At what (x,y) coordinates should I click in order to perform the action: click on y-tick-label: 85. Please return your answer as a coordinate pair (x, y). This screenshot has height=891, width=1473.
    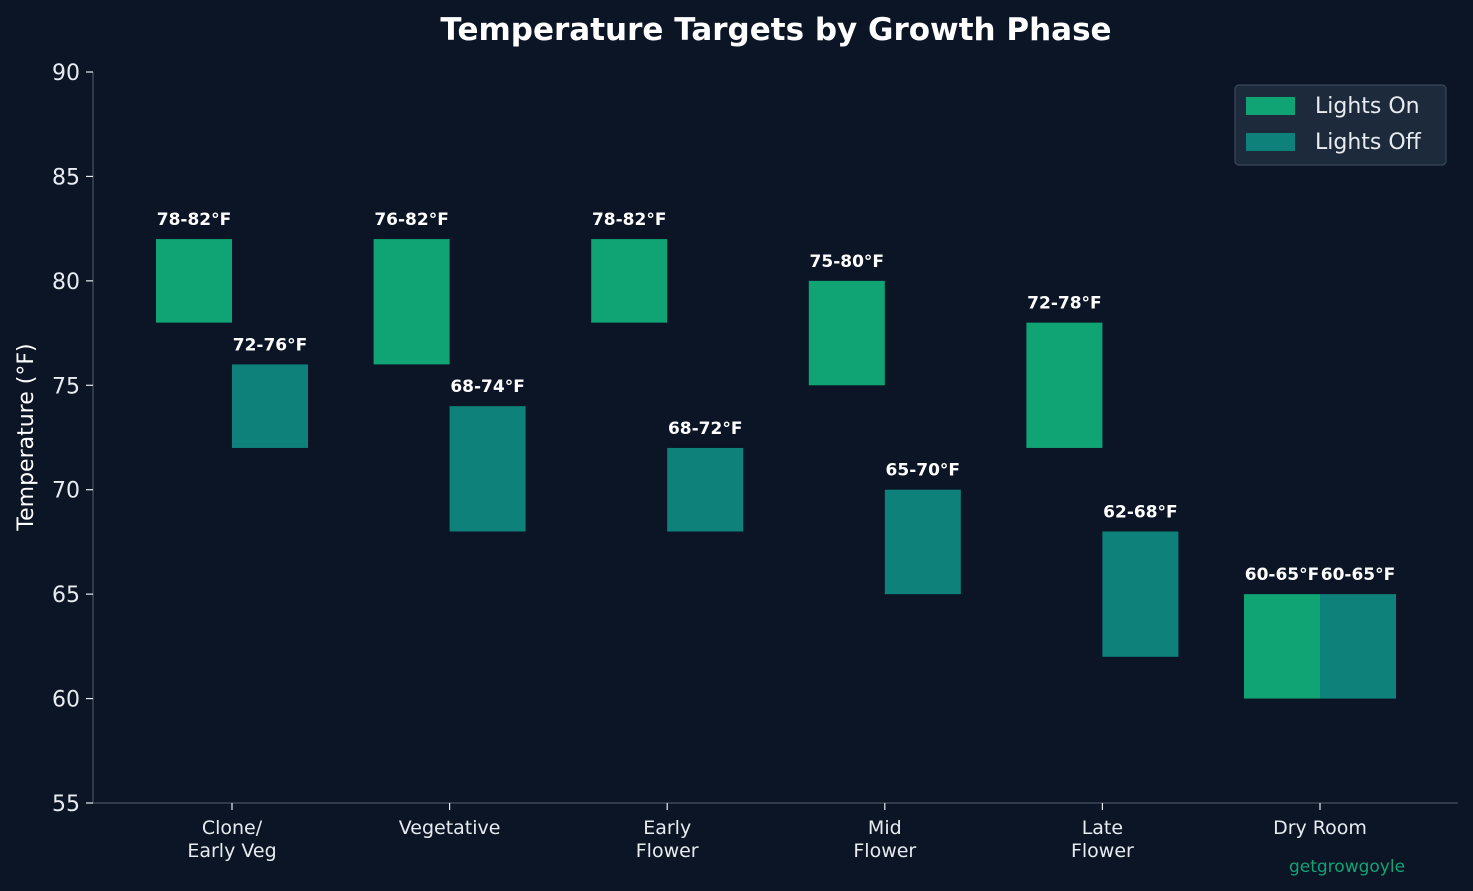
    Looking at the image, I should click on (66, 177).